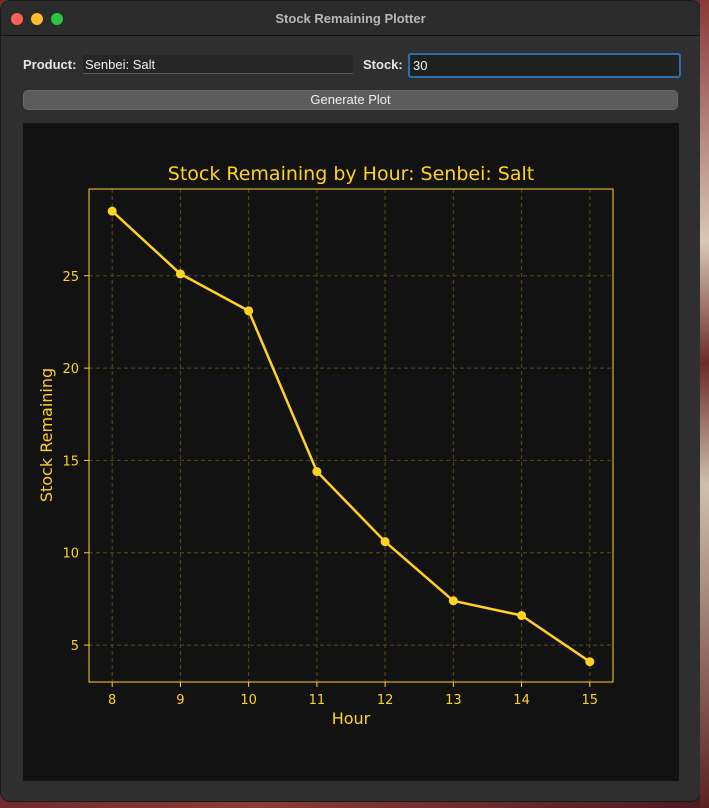 The width and height of the screenshot is (709, 808). I want to click on title-bar: Stock Remaining Plotter, so click(350, 18).